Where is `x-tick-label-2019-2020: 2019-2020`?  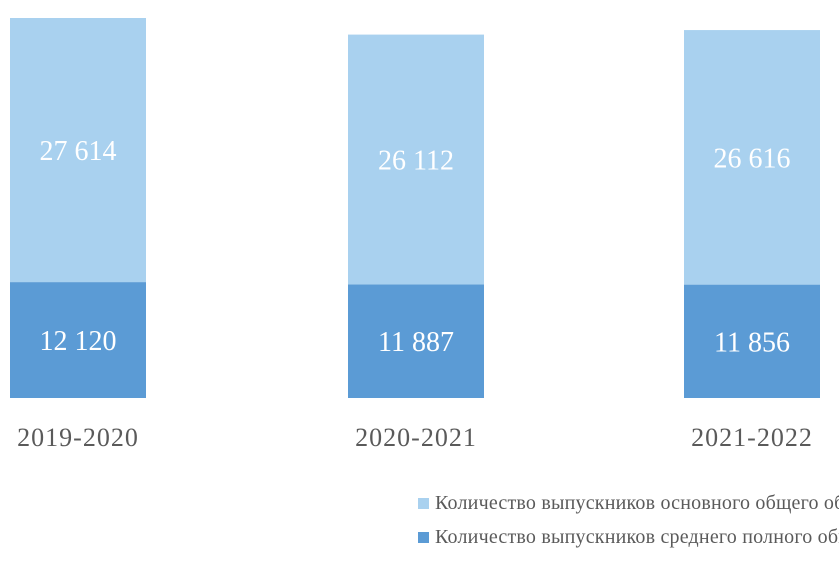 x-tick-label-2019-2020: 2019-2020 is located at coordinates (78, 437).